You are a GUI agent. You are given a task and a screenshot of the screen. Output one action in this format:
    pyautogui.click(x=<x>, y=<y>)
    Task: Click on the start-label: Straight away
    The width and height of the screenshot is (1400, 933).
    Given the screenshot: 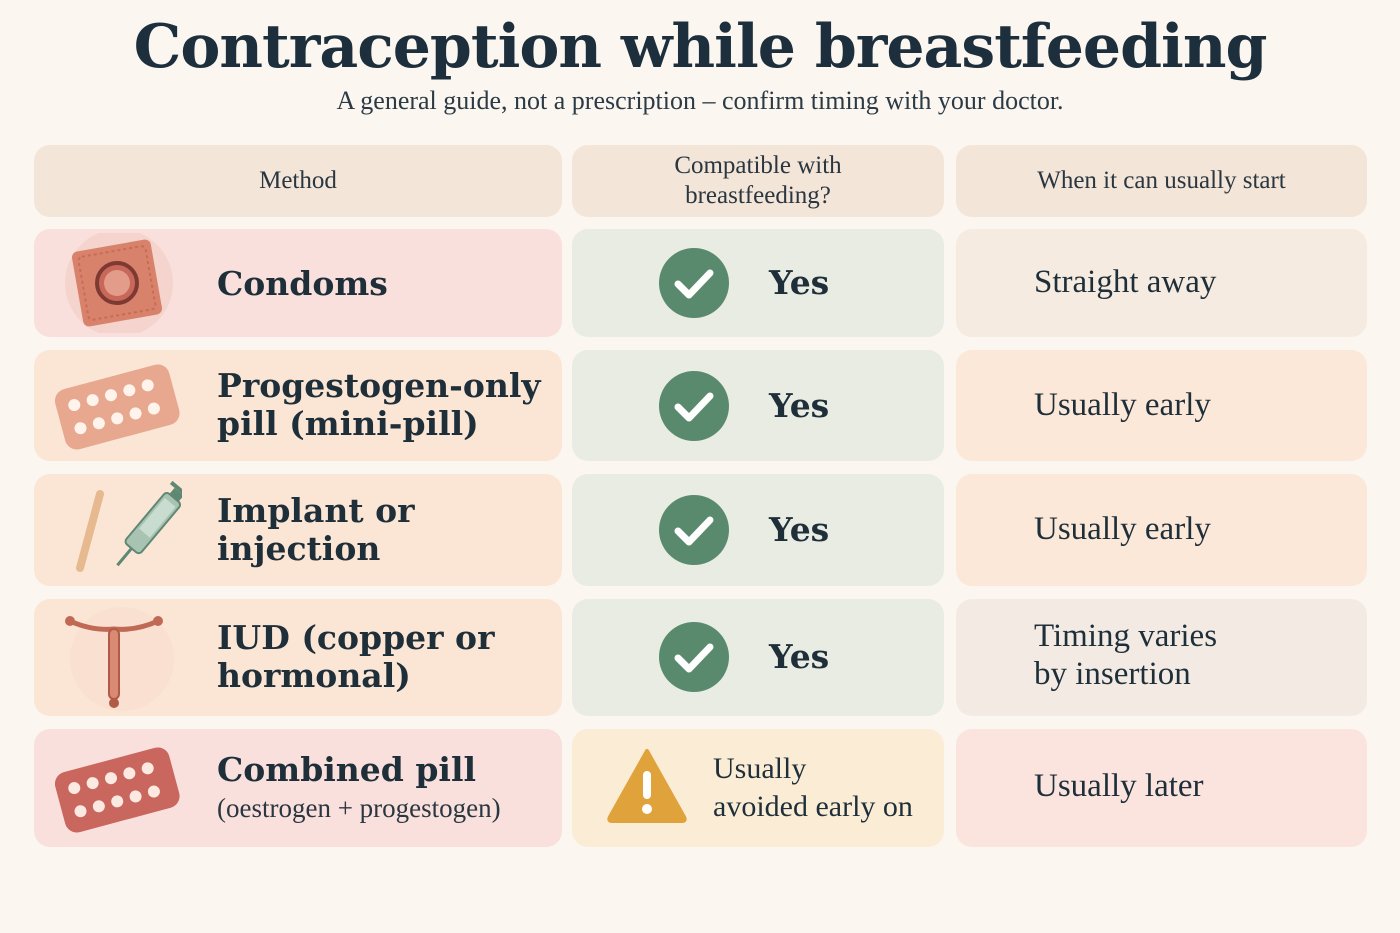 What is the action you would take?
    pyautogui.click(x=1125, y=282)
    